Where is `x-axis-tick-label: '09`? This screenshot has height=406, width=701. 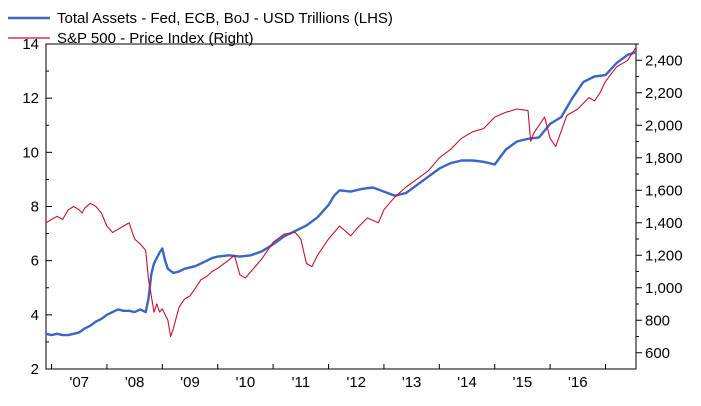 x-axis-tick-label: '09 is located at coordinates (190, 382).